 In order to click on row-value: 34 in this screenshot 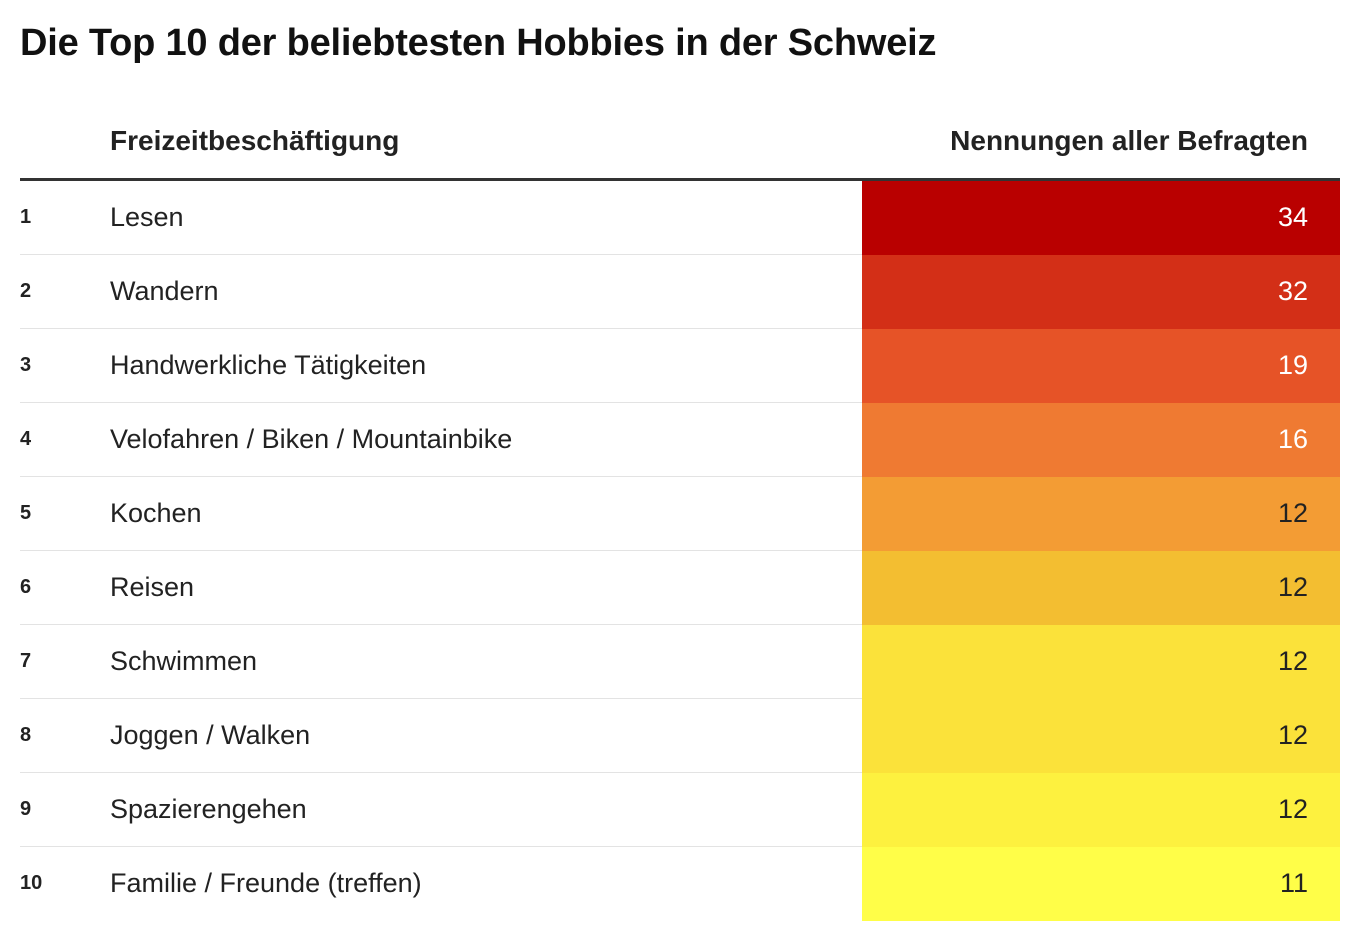, I will do `click(1292, 217)`.